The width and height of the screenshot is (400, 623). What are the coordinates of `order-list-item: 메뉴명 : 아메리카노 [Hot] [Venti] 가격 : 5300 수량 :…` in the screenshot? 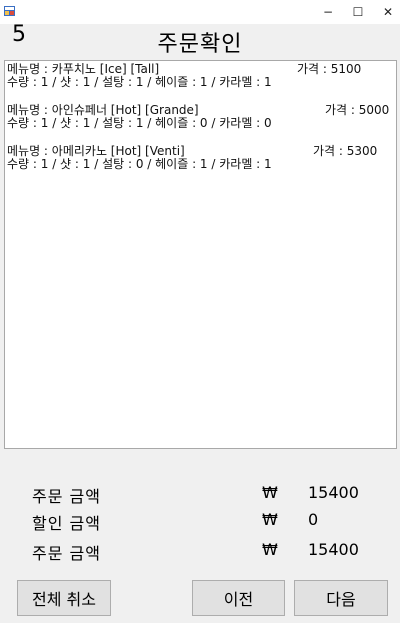 It's located at (201, 165).